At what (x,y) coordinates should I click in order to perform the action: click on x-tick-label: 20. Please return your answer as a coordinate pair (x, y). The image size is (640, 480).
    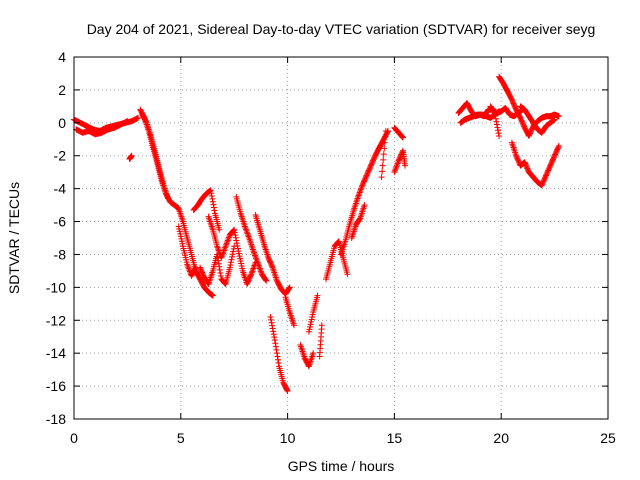
    Looking at the image, I should click on (501, 438).